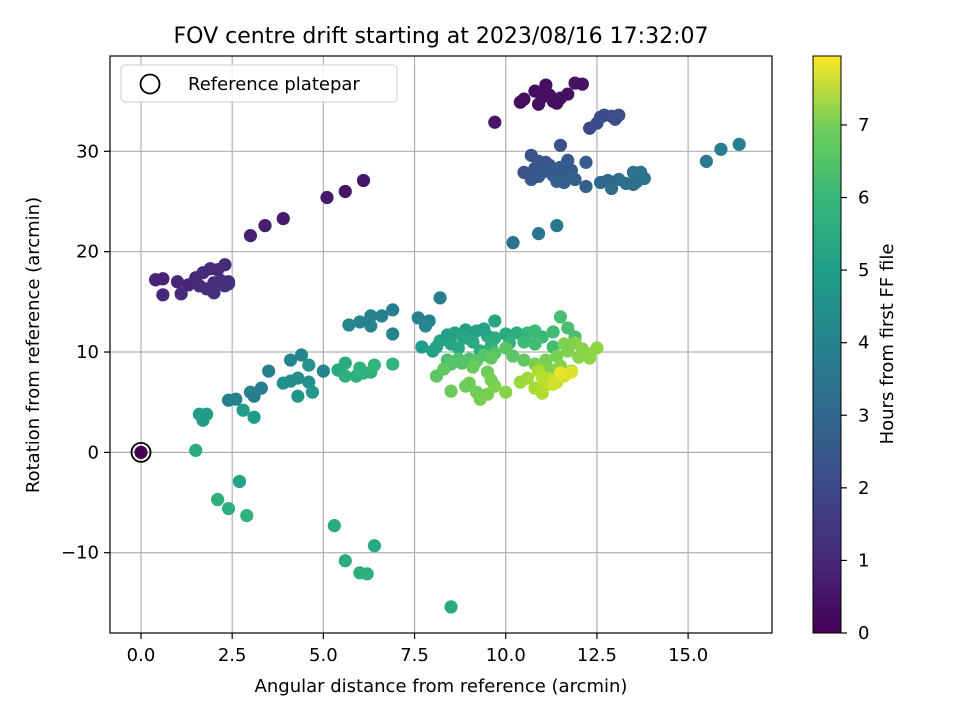  Describe the element at coordinates (232, 655) in the screenshot. I see `x-tick-label: 2.5` at that location.